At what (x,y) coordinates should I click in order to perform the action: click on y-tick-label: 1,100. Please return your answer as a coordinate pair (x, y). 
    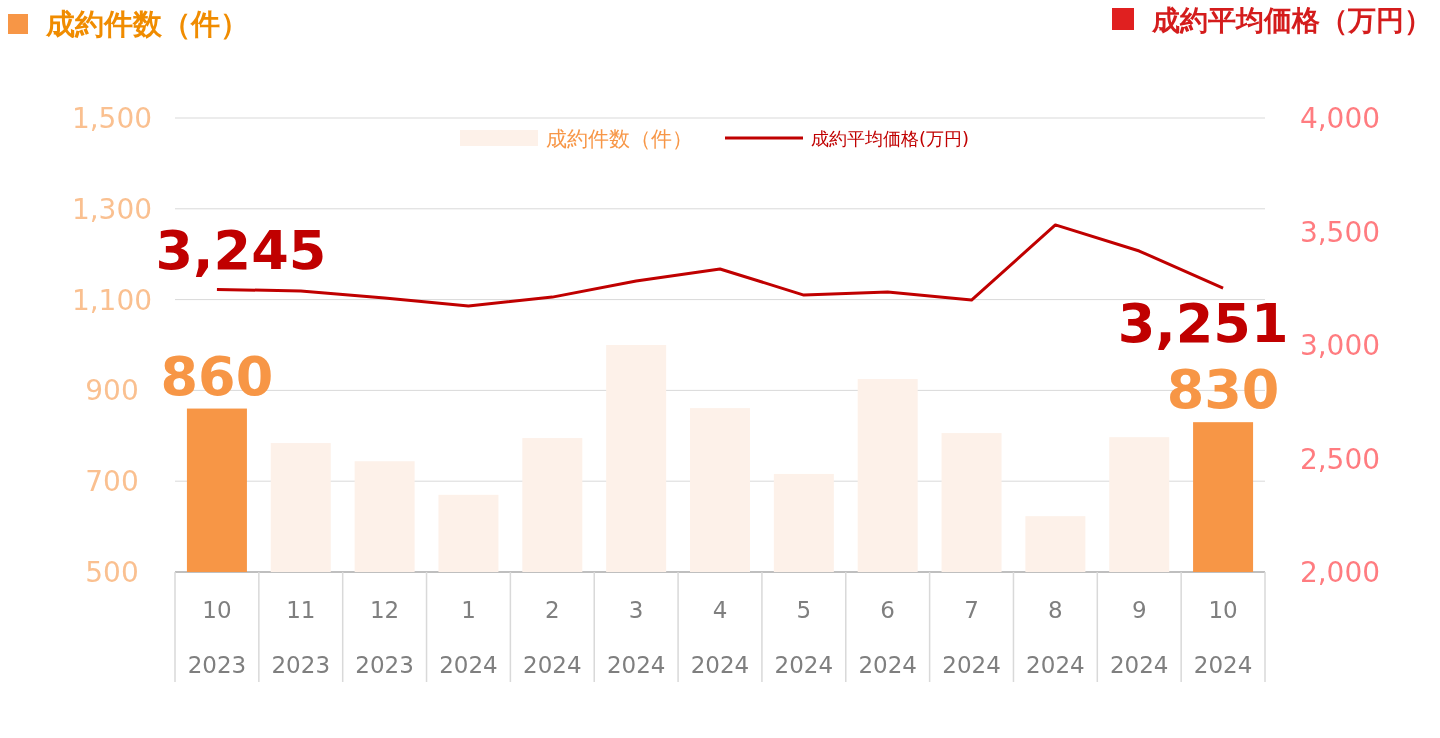
    Looking at the image, I should click on (112, 300).